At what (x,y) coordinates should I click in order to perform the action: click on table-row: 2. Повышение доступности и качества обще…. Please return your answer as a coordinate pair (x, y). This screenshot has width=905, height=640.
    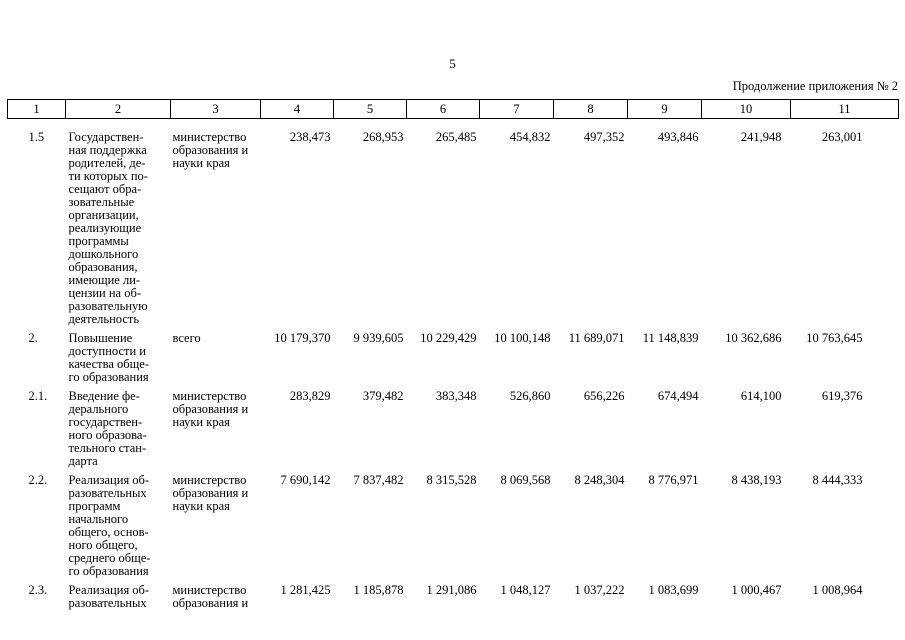
    Looking at the image, I should click on (453, 355).